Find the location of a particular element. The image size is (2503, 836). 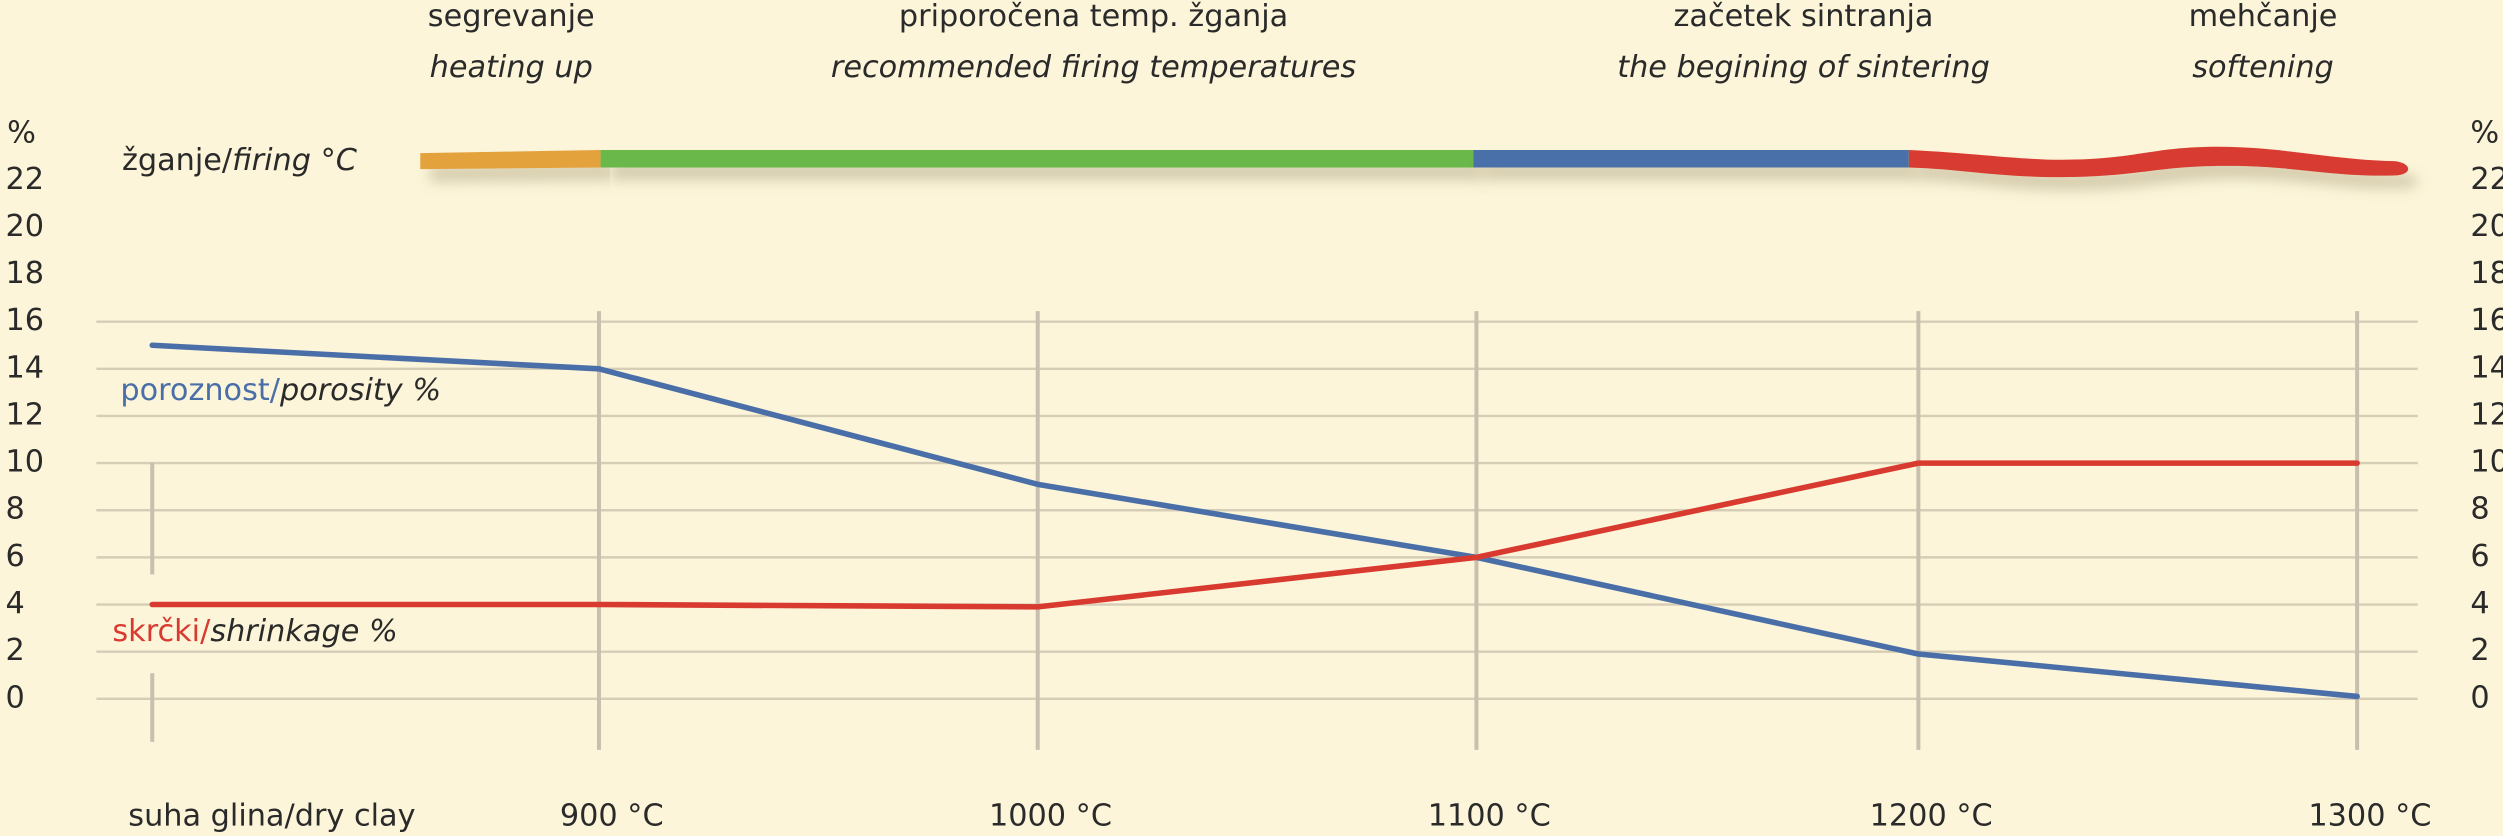

y-tick-label: 12 is located at coordinates (24, 414).